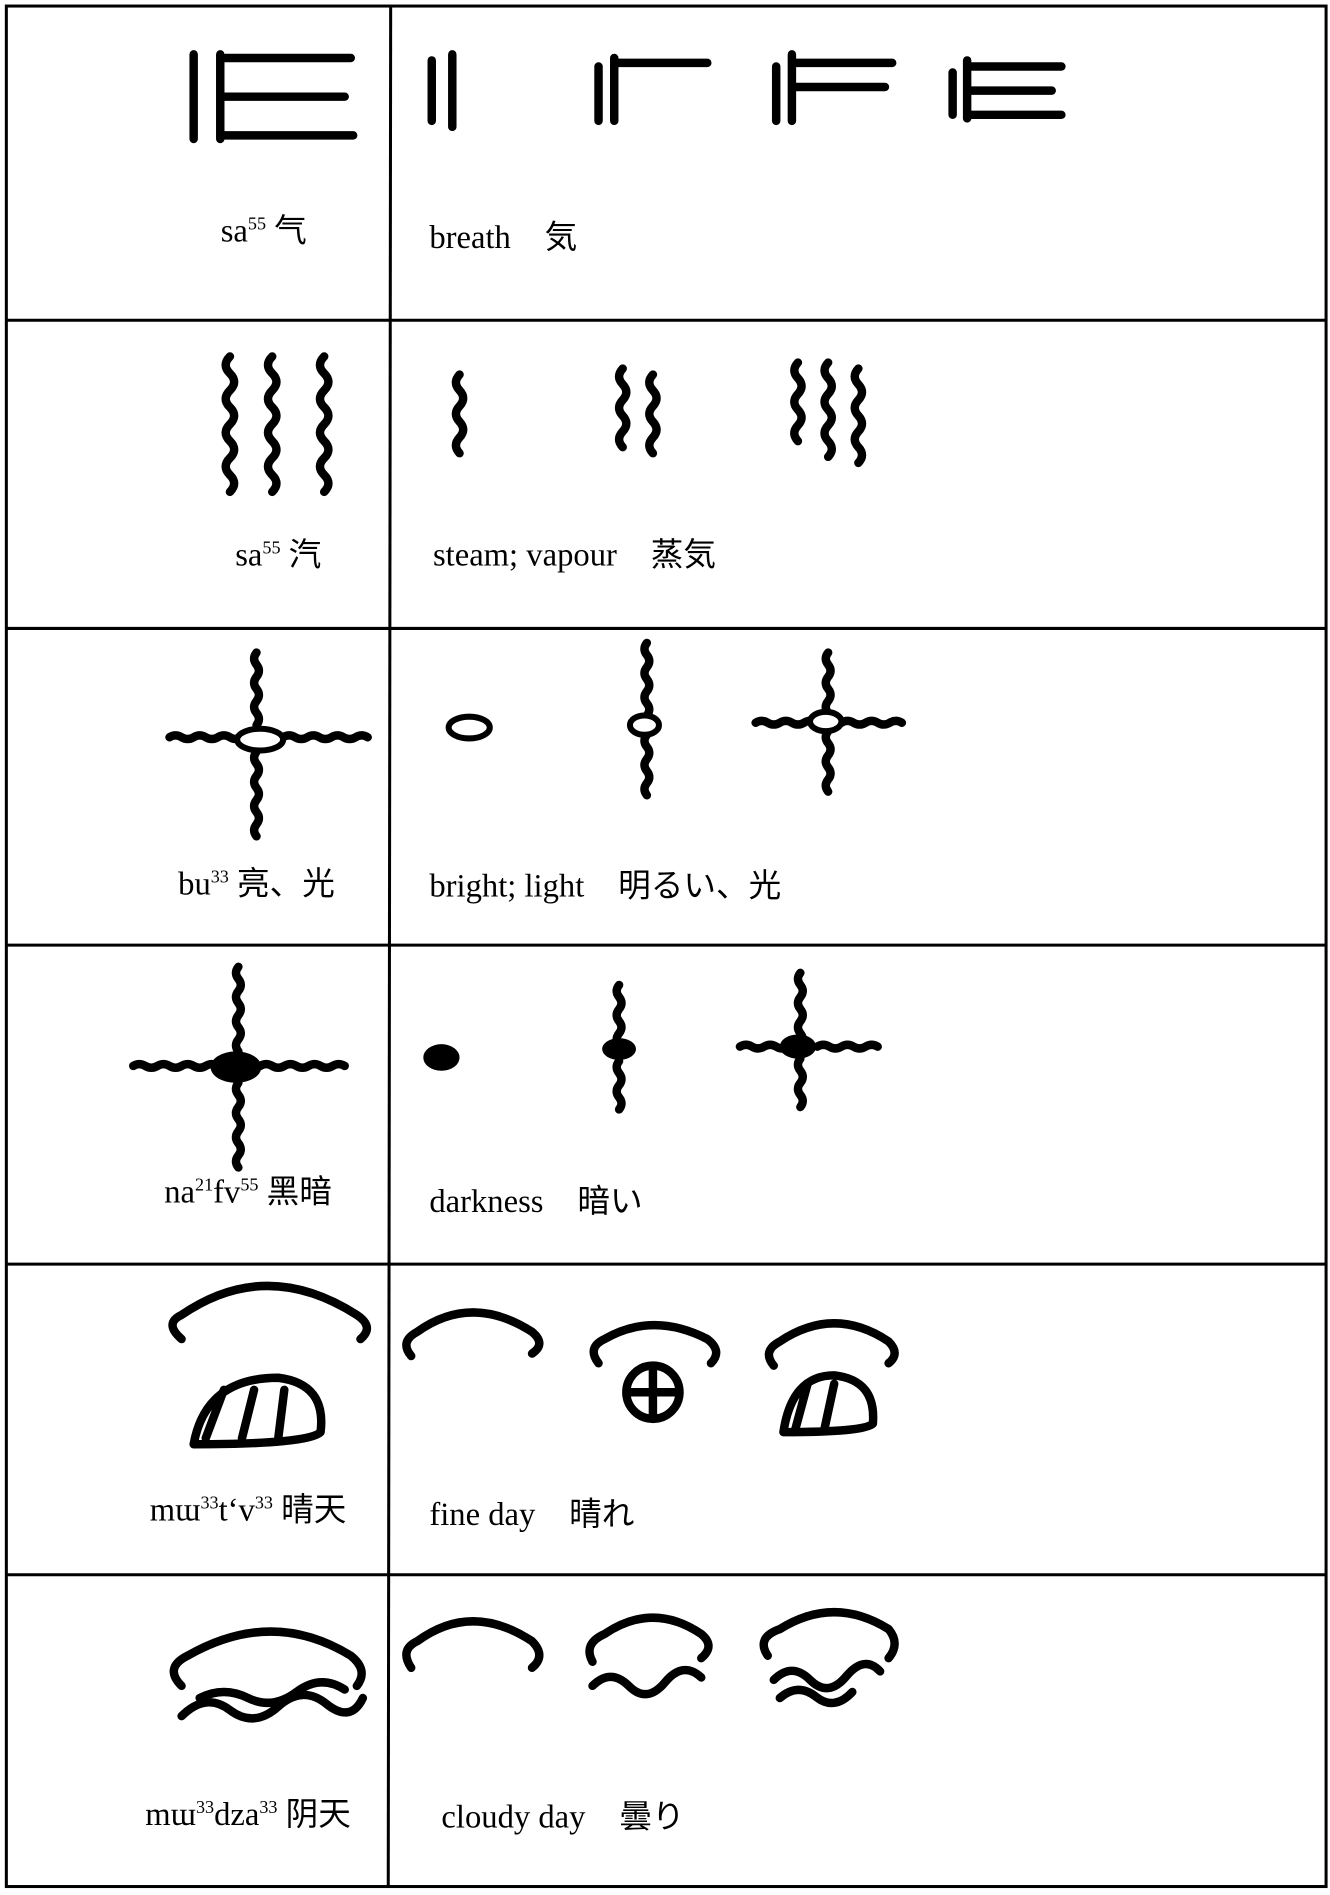  I want to click on gloss: darkness 暗い, so click(535, 1201).